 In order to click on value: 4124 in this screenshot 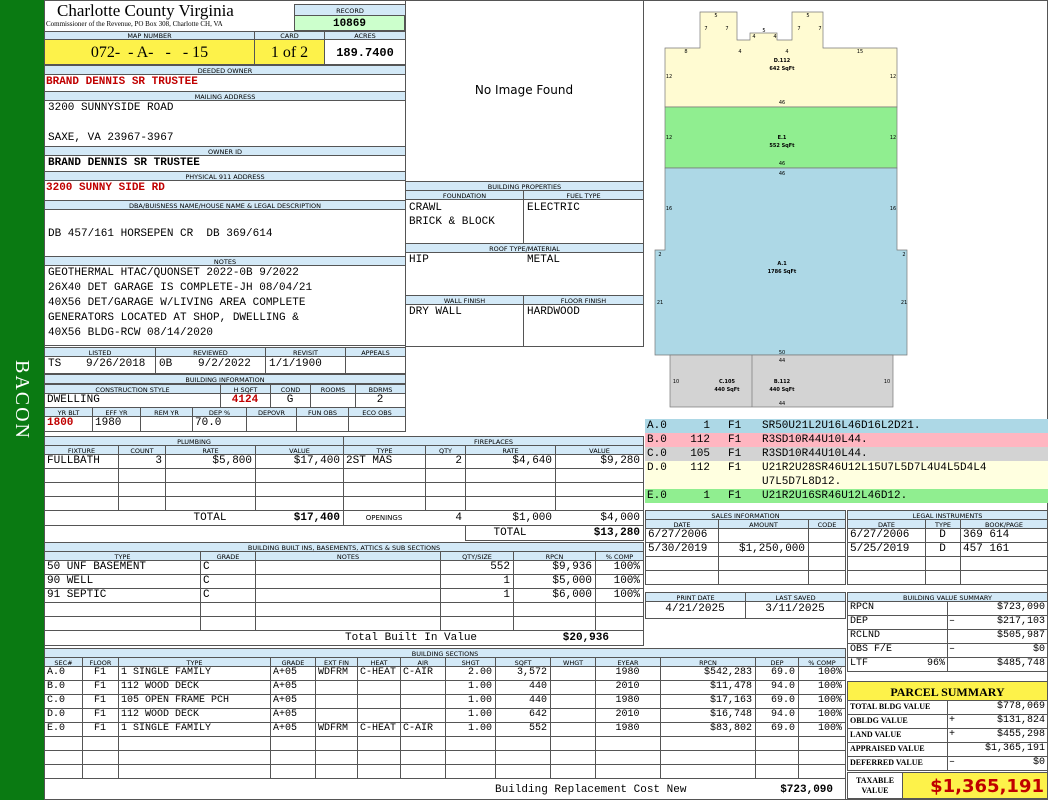, I will do `click(245, 400)`.